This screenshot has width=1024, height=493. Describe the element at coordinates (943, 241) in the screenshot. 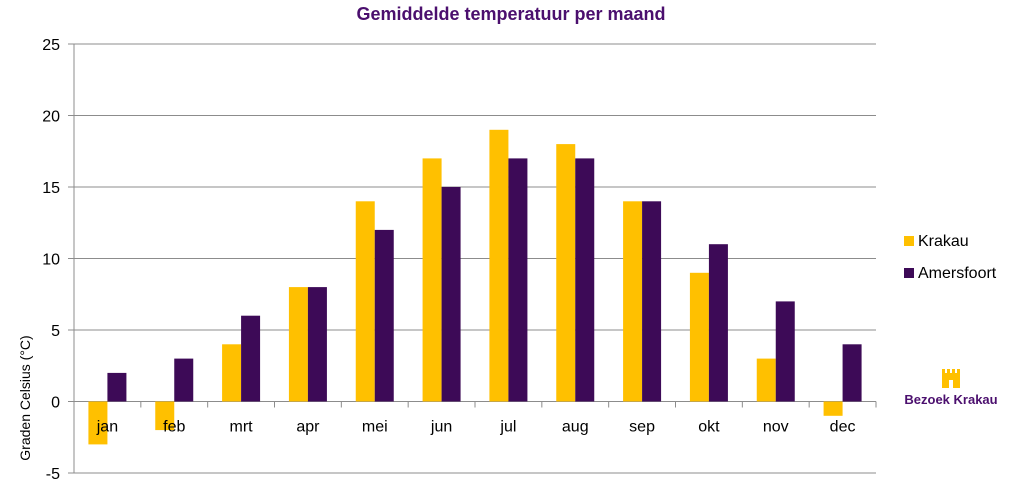

I see `legend-label: Krakau` at that location.